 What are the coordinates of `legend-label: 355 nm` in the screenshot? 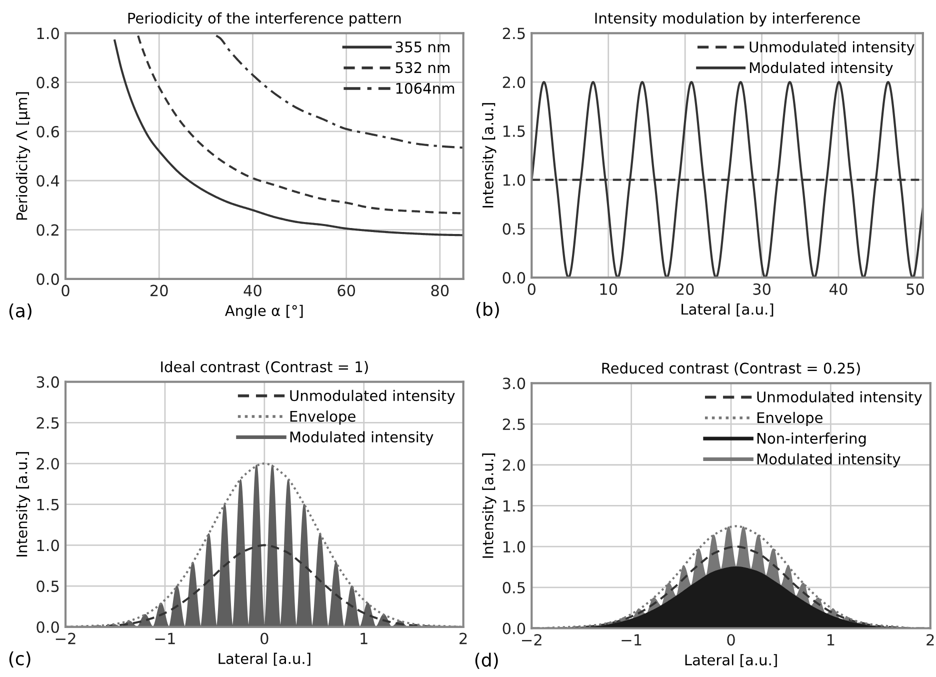 It's located at (423, 46).